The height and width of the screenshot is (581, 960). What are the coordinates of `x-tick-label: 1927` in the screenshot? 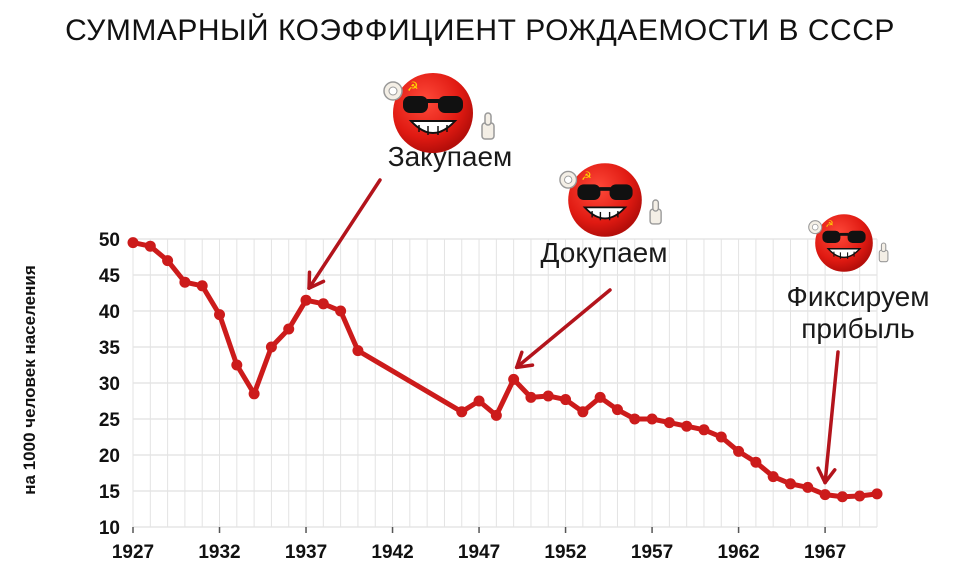 It's located at (133, 552).